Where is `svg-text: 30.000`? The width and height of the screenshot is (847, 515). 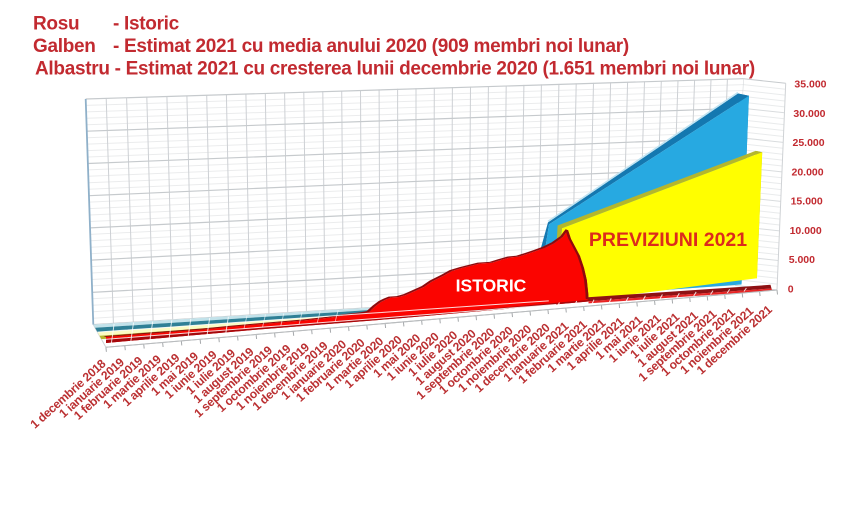 svg-text: 30.000 is located at coordinates (809, 114).